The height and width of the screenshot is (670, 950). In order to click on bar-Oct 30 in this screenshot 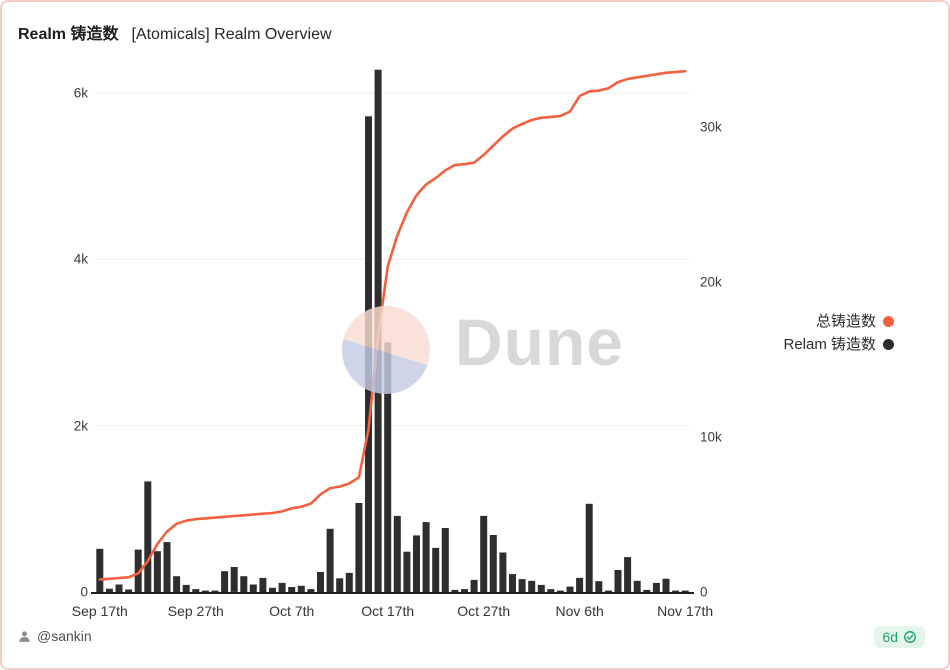, I will do `click(512, 583)`.